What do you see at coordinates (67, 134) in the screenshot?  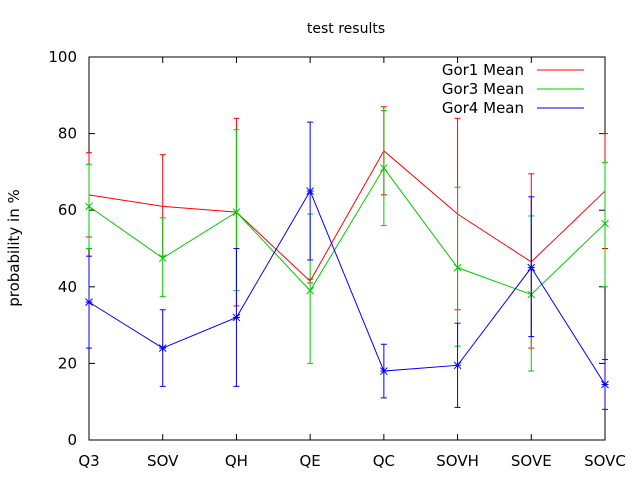 I see `y-tick-label: 80` at bounding box center [67, 134].